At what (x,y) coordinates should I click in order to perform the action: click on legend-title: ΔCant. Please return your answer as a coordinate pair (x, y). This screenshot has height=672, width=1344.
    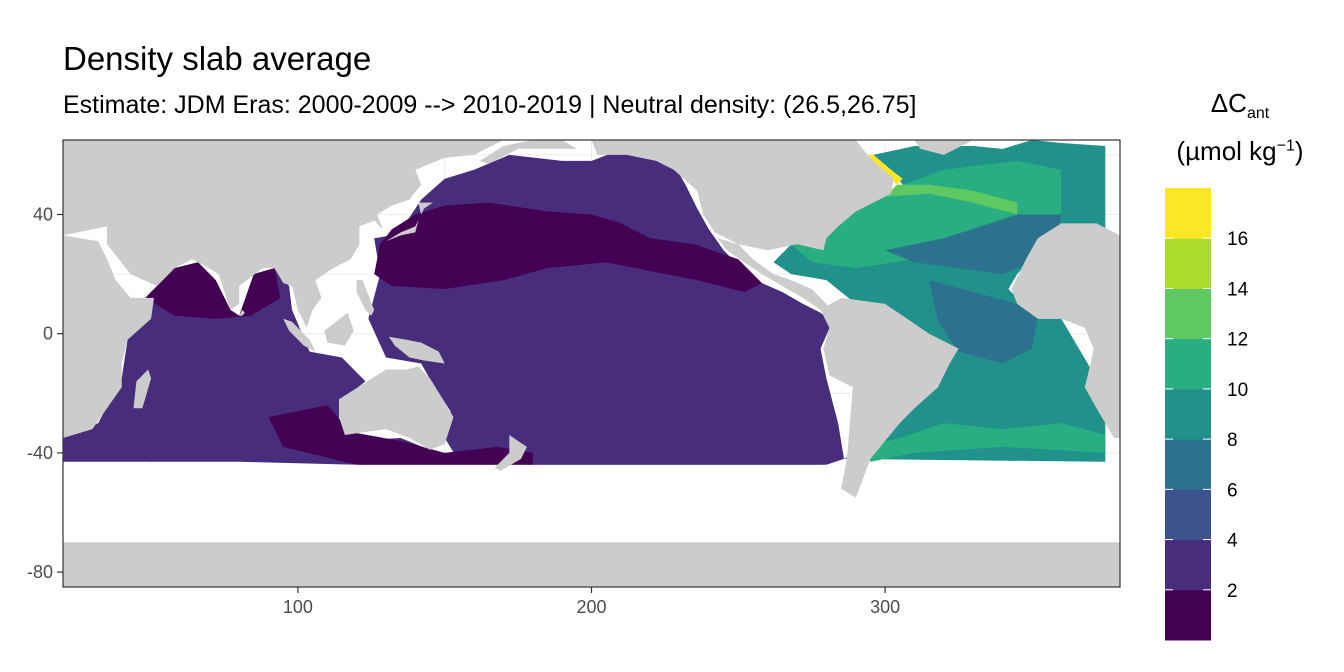
    Looking at the image, I should click on (1240, 105).